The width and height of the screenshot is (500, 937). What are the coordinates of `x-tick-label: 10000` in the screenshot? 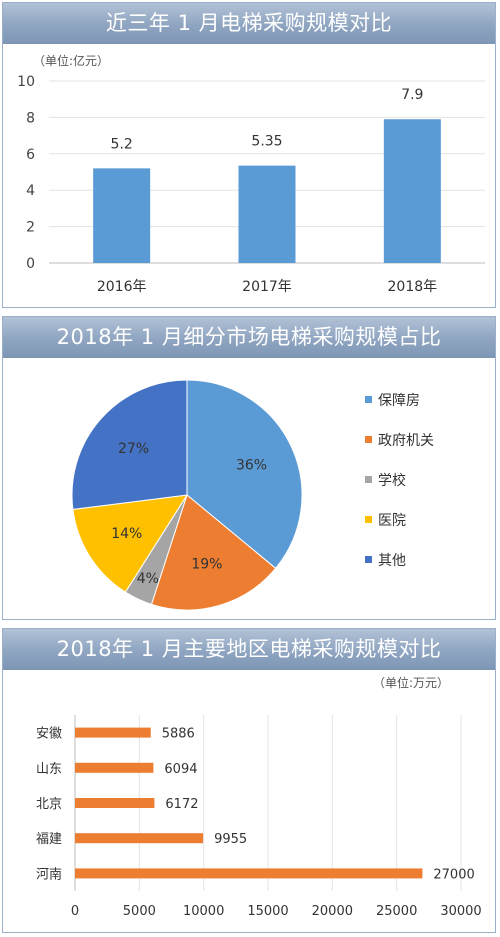 It's located at (203, 911).